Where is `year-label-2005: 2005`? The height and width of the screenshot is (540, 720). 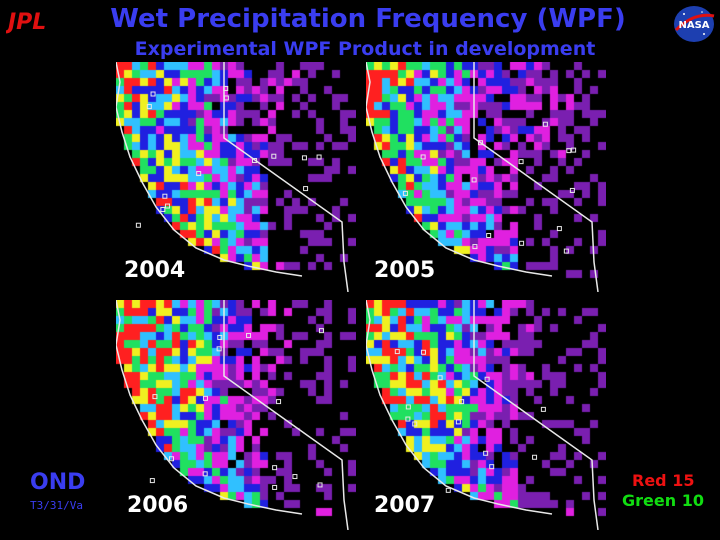 year-label-2005: 2005 is located at coordinates (405, 270).